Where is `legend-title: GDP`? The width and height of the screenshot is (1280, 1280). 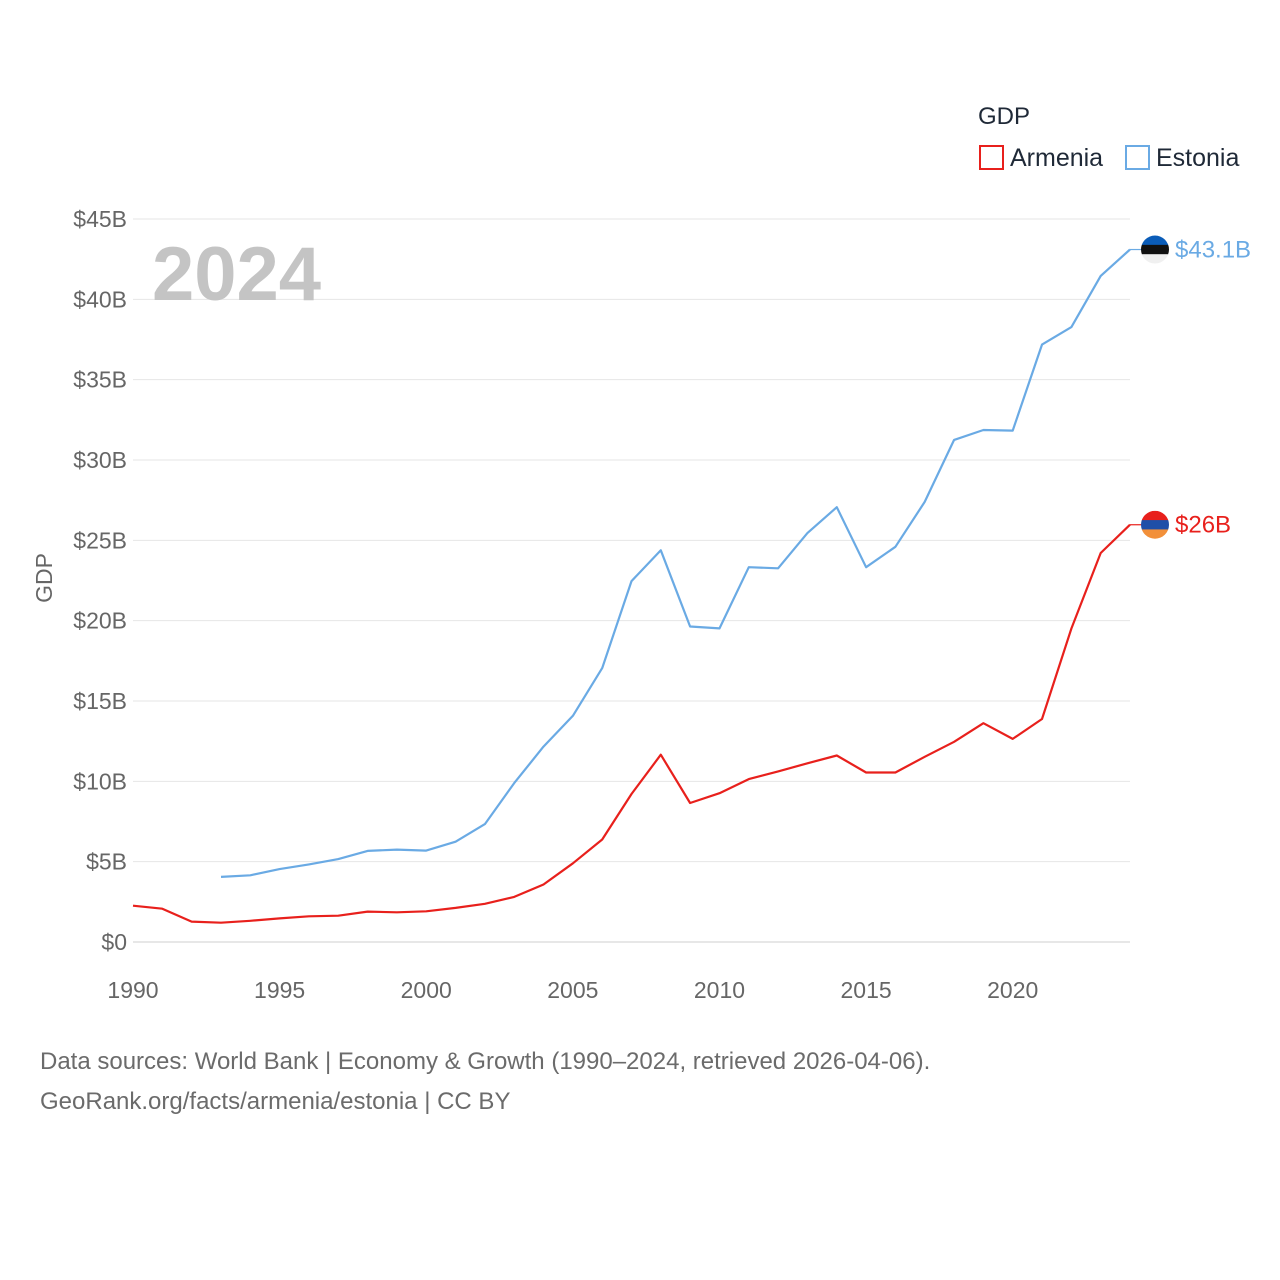 legend-title: GDP is located at coordinates (1004, 116).